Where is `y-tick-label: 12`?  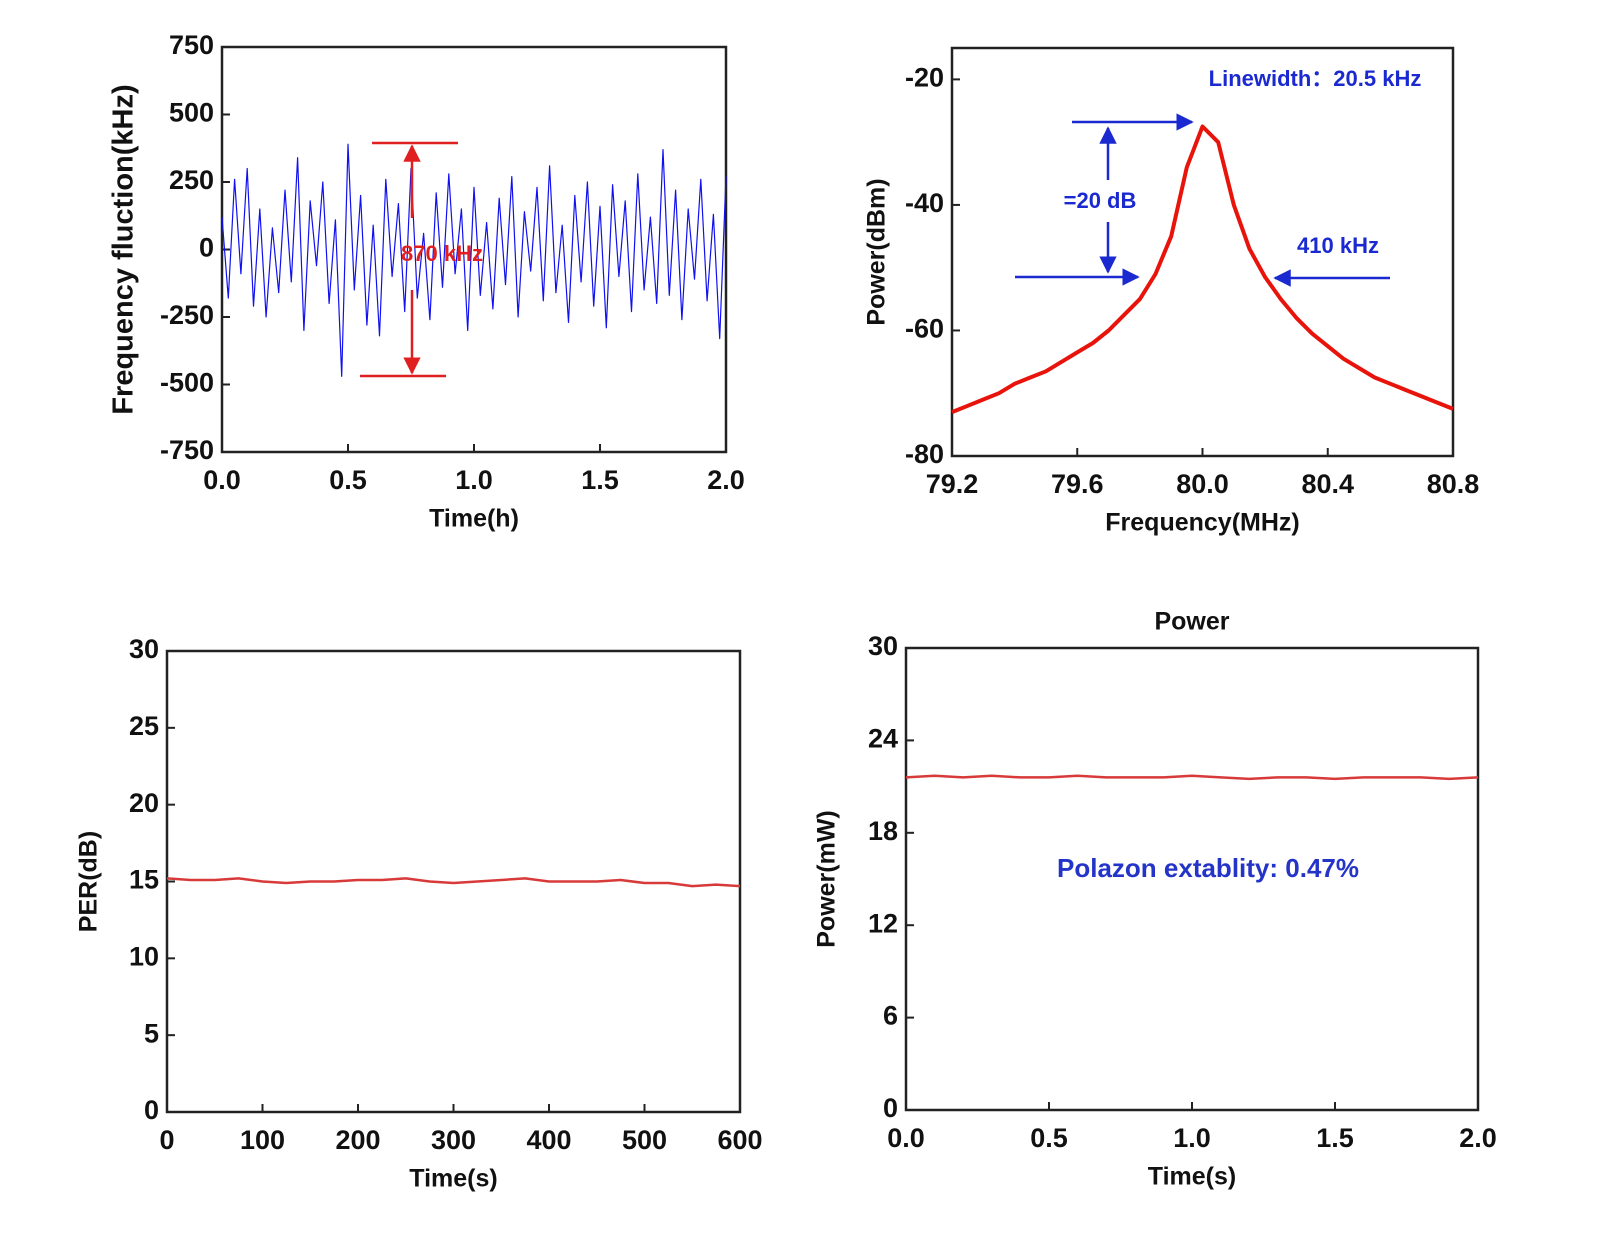 y-tick-label: 12 is located at coordinates (883, 923).